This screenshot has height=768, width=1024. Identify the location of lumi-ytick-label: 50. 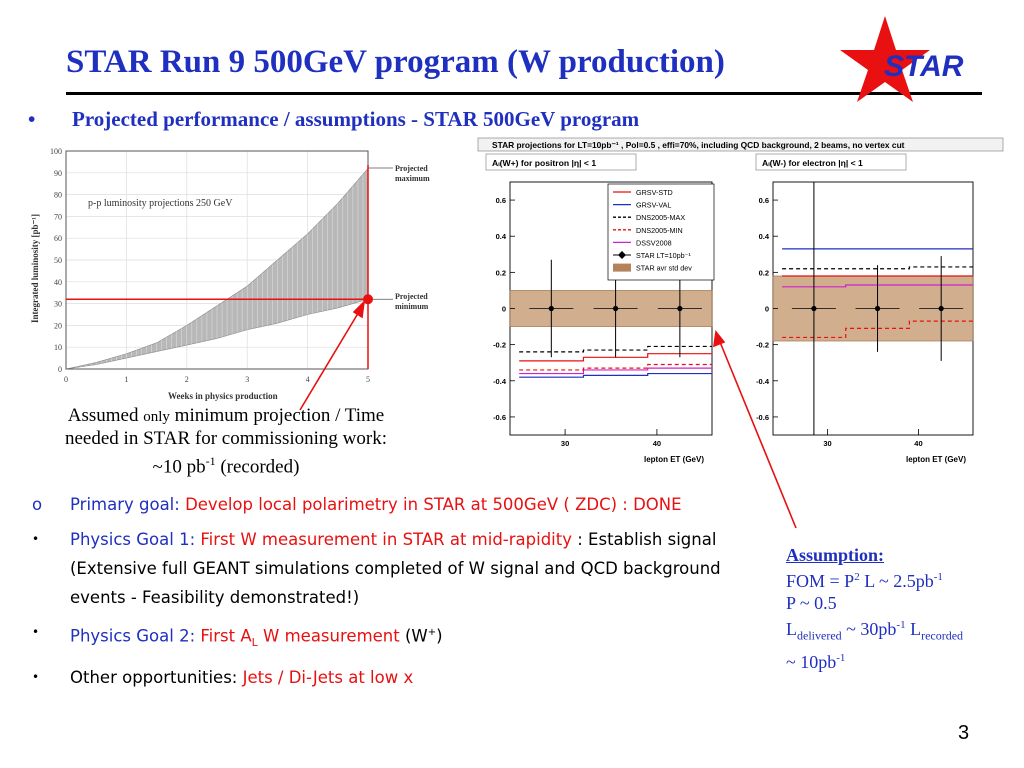
(58, 260).